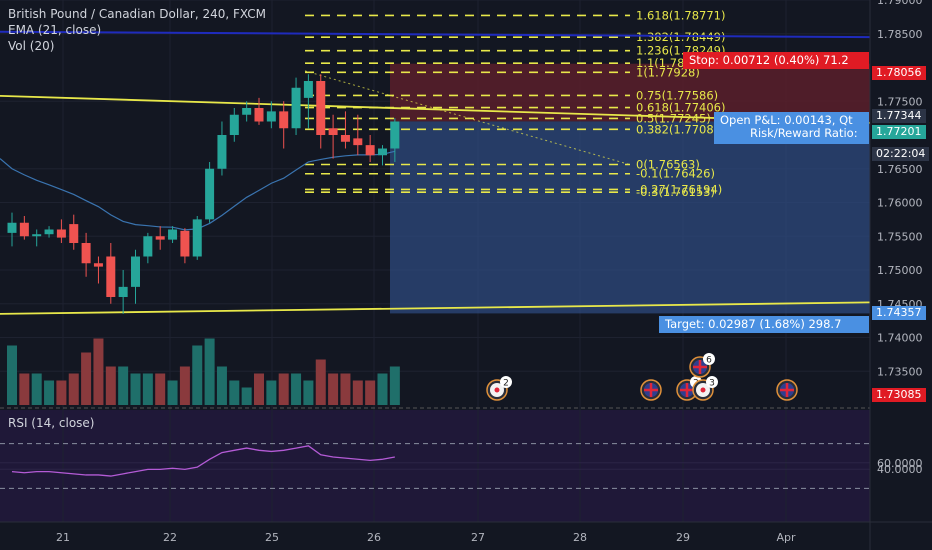  Describe the element at coordinates (900, 371) in the screenshot. I see `price-tick-label: 1.73500` at that location.